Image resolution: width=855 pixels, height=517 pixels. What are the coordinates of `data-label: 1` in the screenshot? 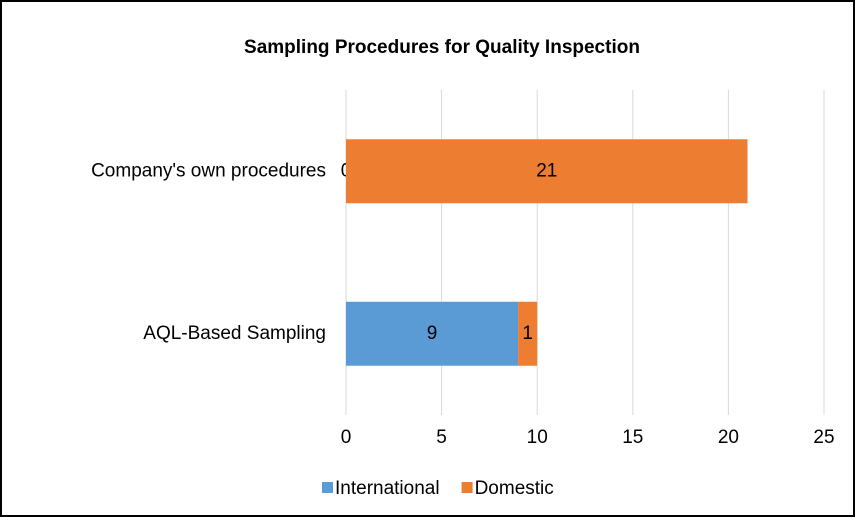 It's located at (527, 333).